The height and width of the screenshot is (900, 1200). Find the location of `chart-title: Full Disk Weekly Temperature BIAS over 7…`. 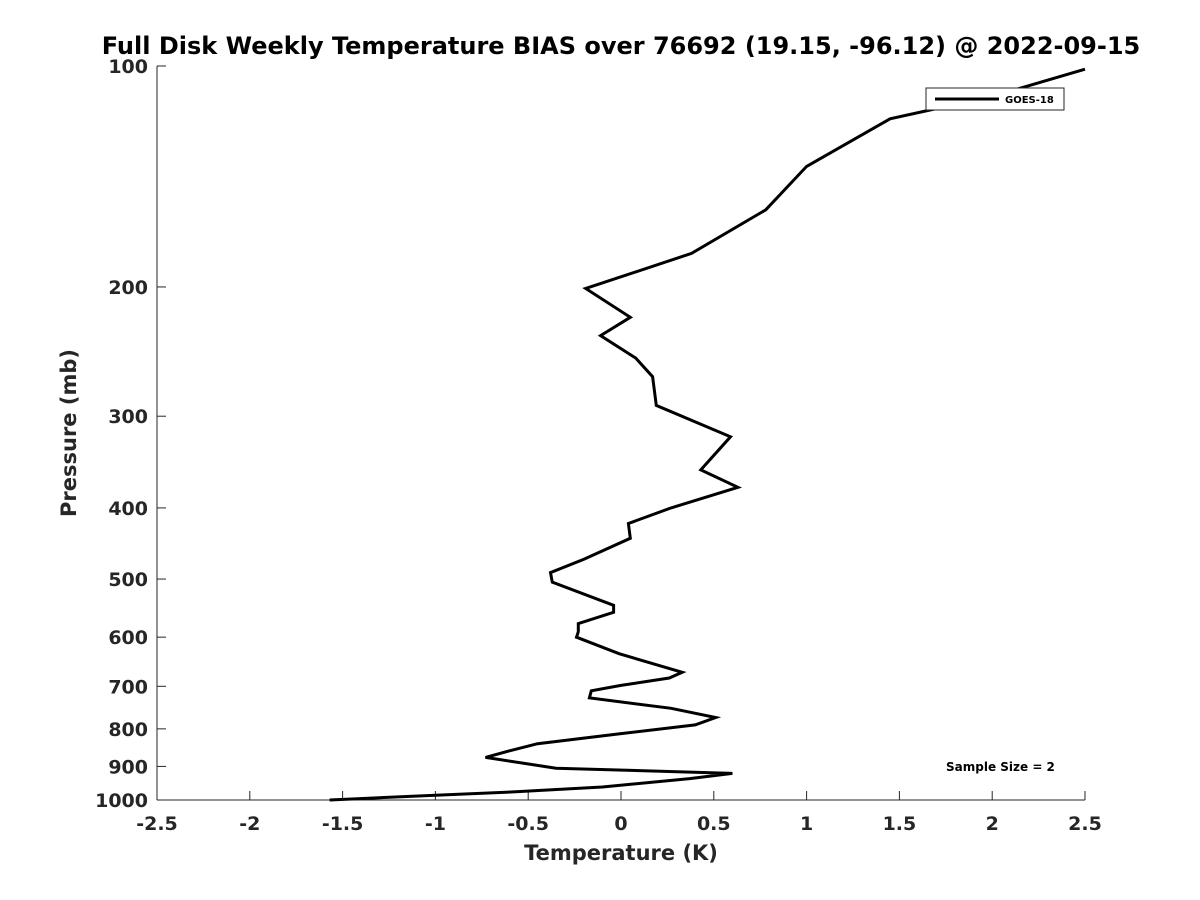

chart-title: Full Disk Weekly Temperature BIAS over 7… is located at coordinates (621, 46).